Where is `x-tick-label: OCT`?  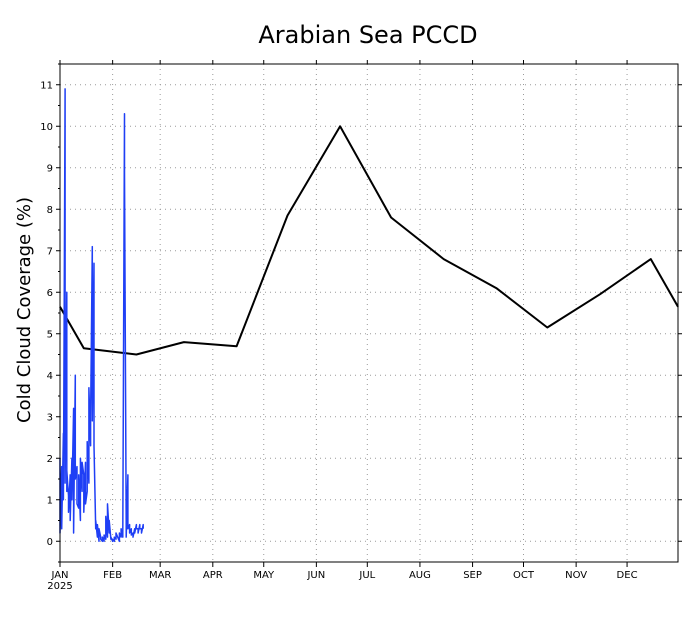 x-tick-label: OCT is located at coordinates (524, 575).